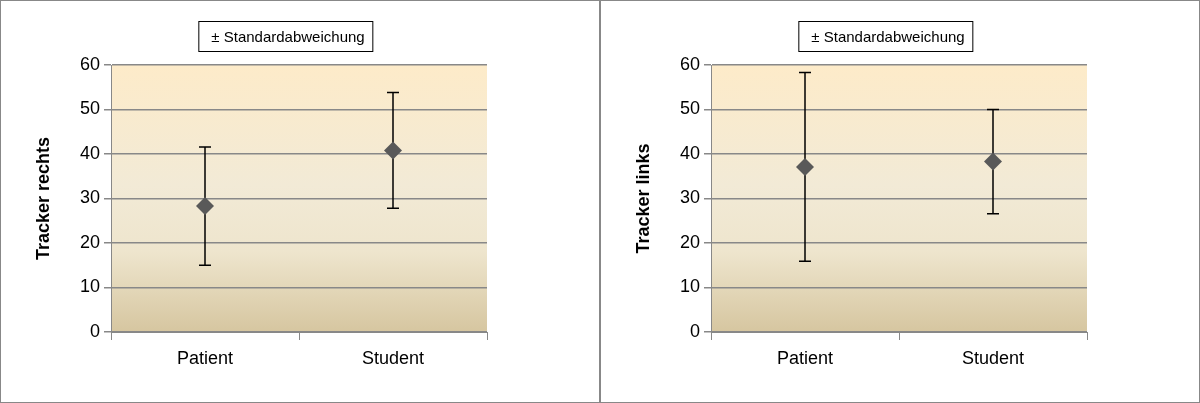  What do you see at coordinates (642, 198) in the screenshot?
I see `y-axis-title: Tracker links` at bounding box center [642, 198].